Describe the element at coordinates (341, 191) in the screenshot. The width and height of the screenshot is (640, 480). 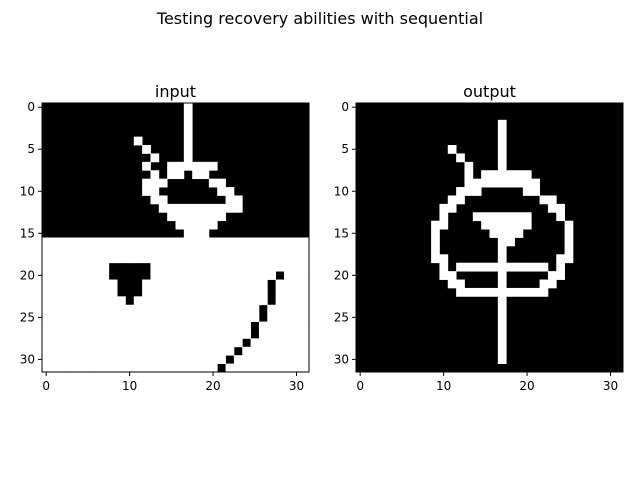
I see `output-y-tick-label: 10` at that location.